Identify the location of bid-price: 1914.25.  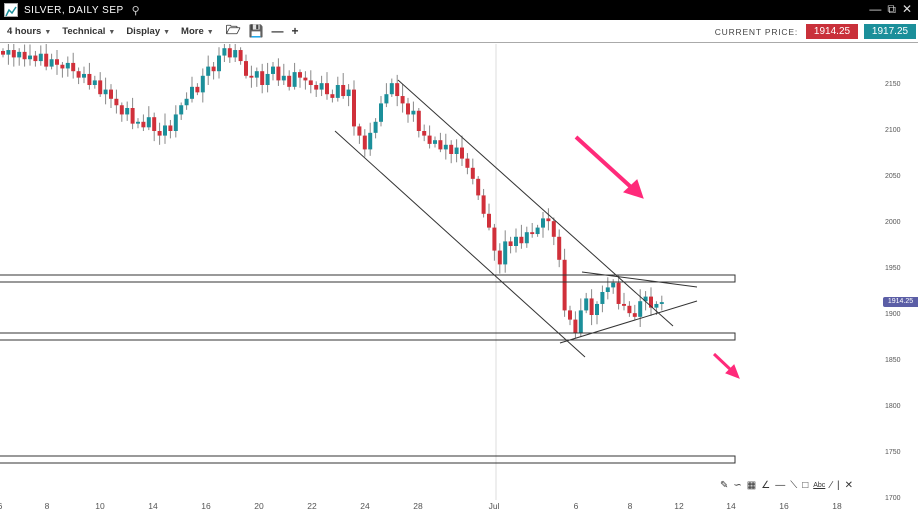
(832, 31).